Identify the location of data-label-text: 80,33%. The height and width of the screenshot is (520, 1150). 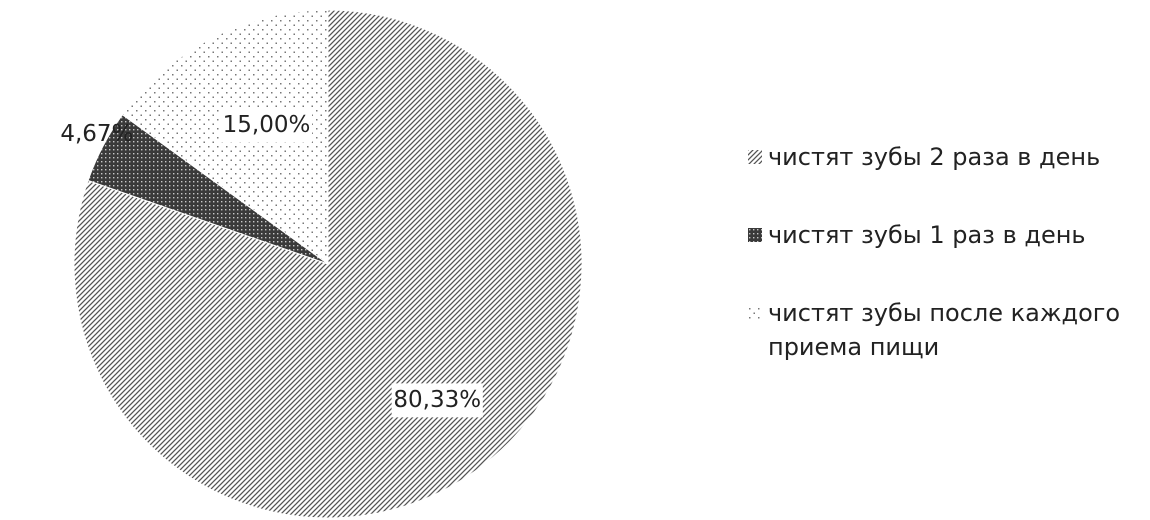
(437, 400).